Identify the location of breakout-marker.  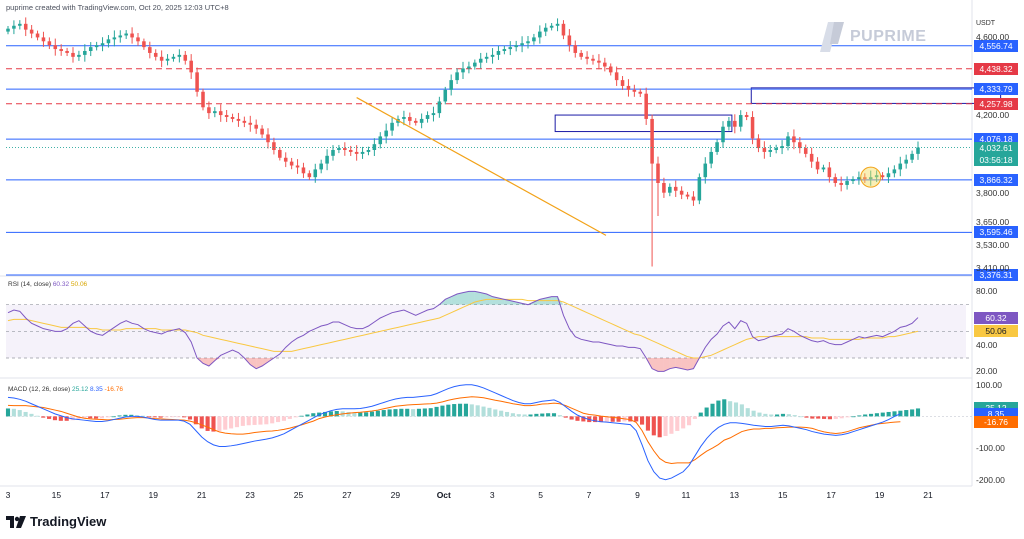
(871, 177).